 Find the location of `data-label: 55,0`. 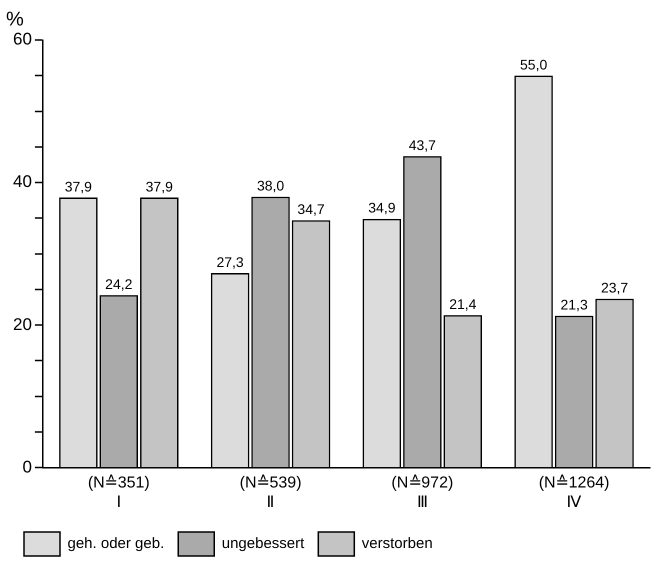

data-label: 55,0 is located at coordinates (534, 64).